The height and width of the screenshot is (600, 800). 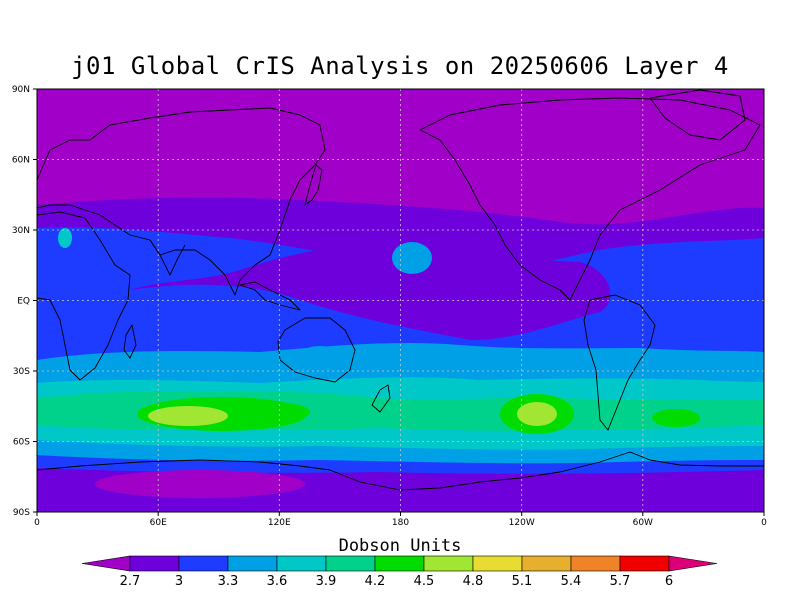 I want to click on colorbar-level-label: 6, so click(x=669, y=581).